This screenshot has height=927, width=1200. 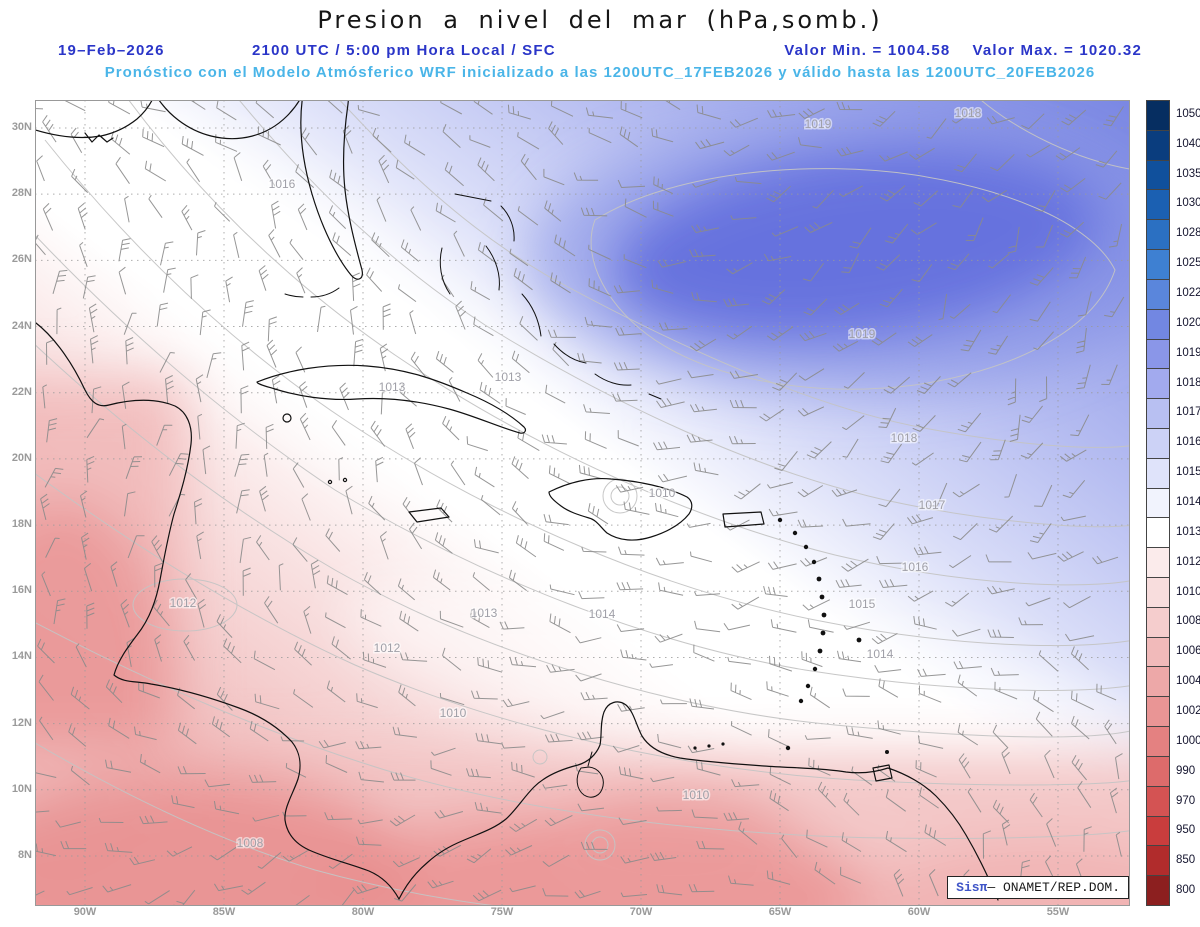 I want to click on colorbar-value: 1016, so click(x=1188, y=442).